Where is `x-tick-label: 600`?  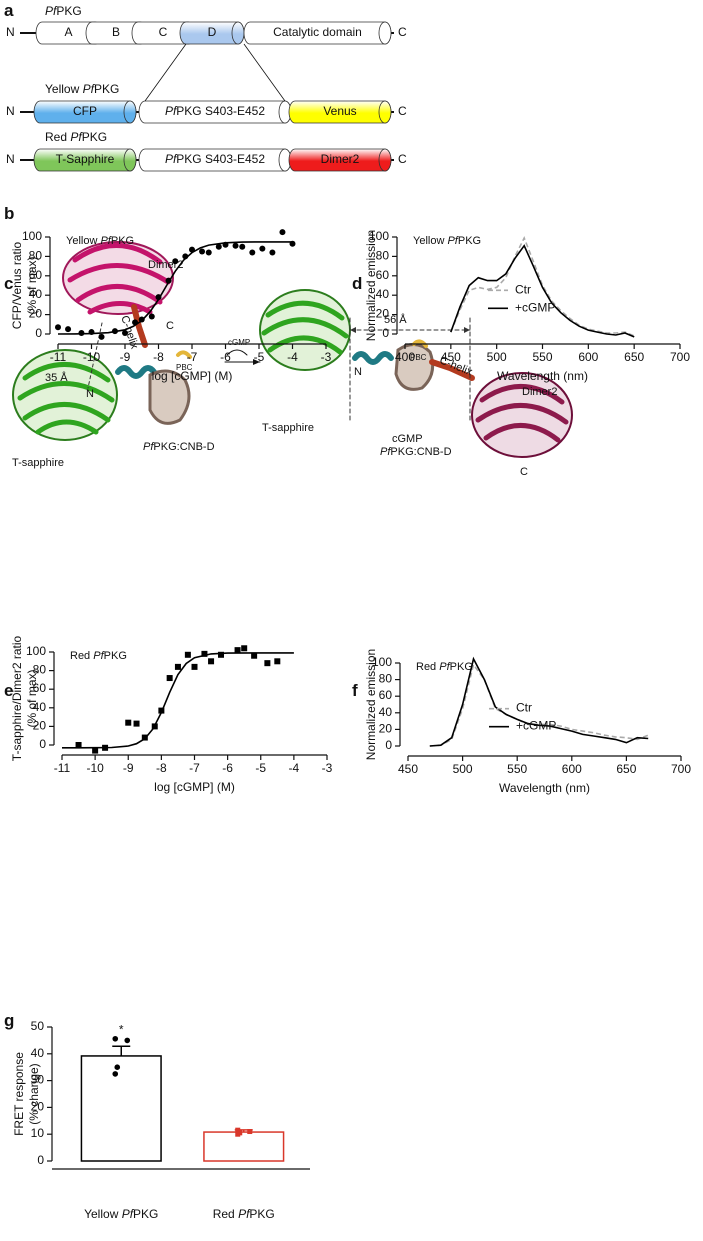 x-tick-label: 600 is located at coordinates (588, 357).